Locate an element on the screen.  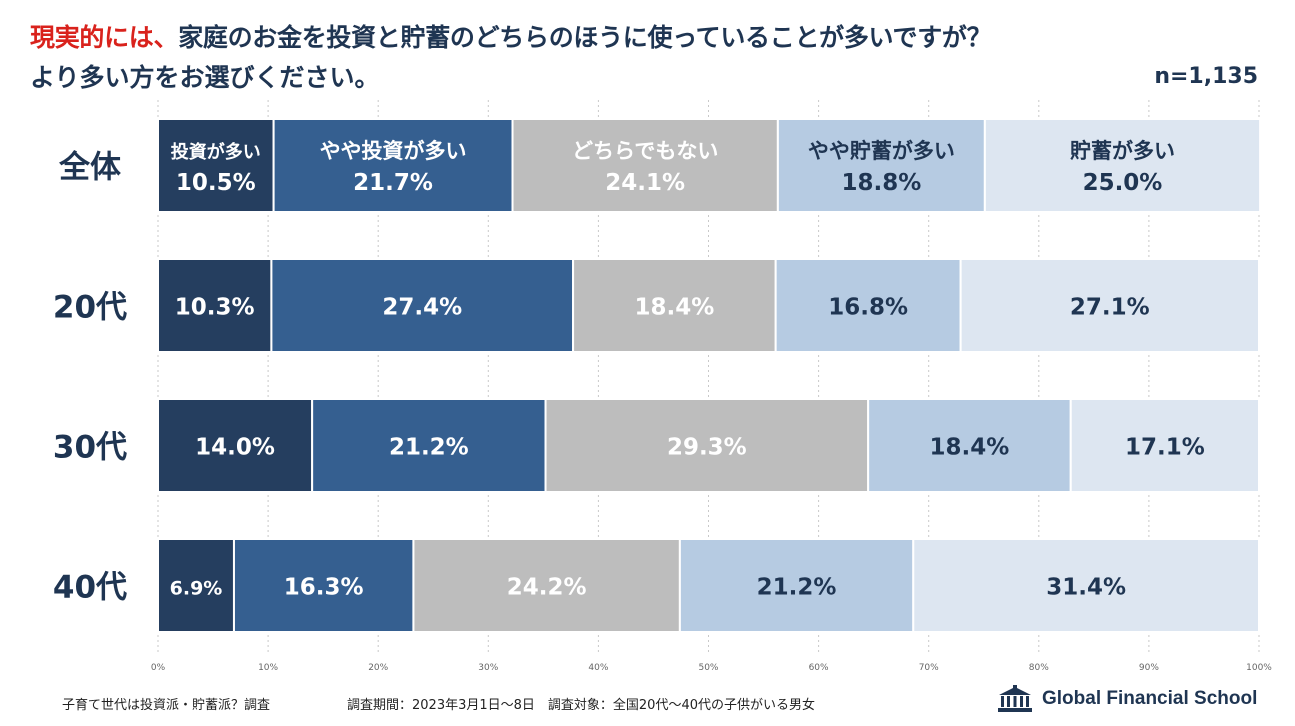
brand-logo: Global Financial School is located at coordinates (1126, 699).